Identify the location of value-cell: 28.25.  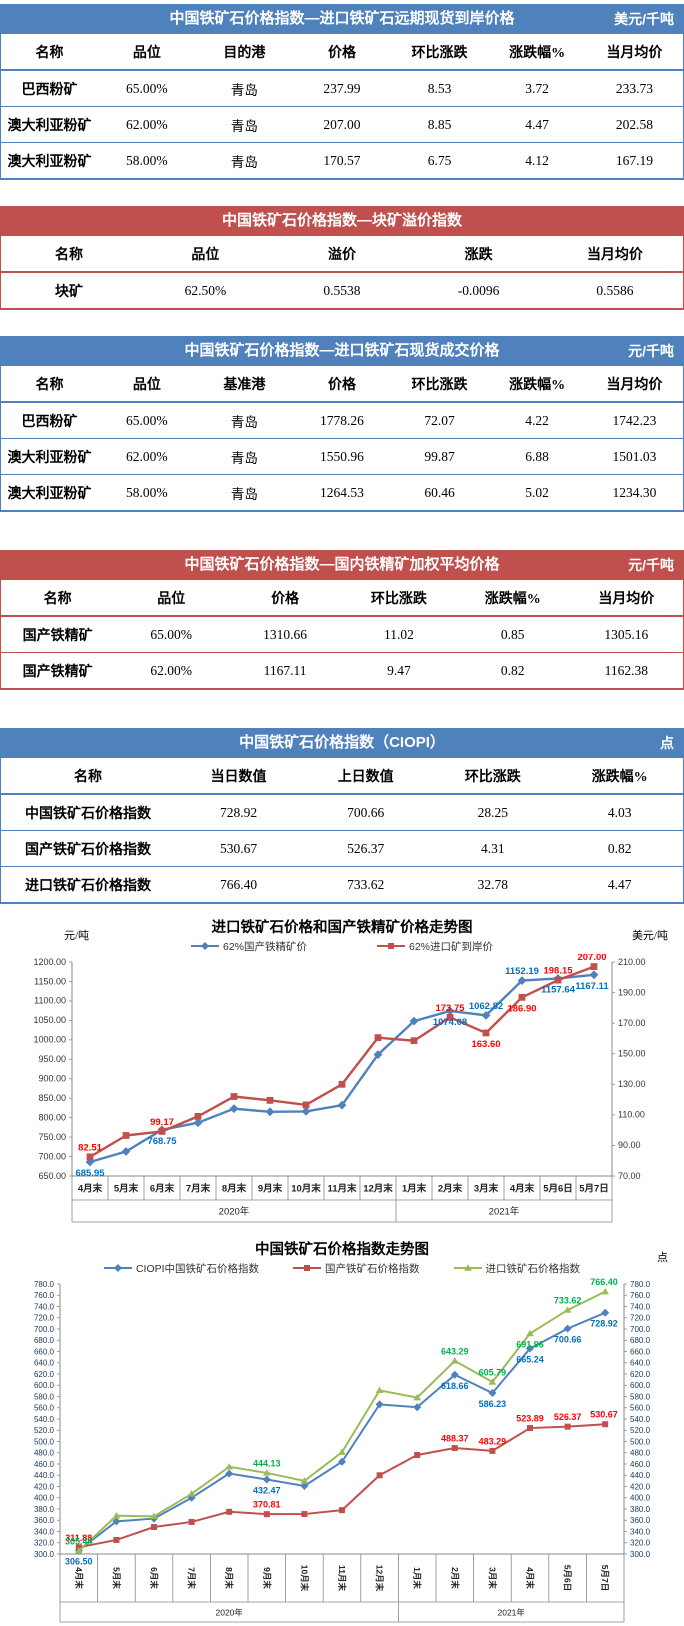
(492, 812).